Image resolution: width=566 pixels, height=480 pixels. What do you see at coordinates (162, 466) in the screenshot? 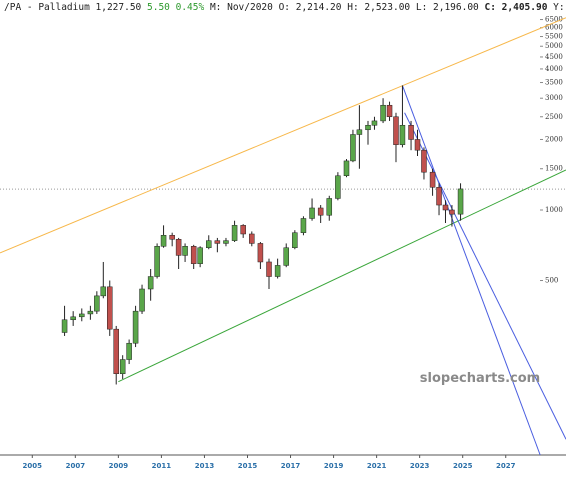
I see `x-tick-label: 2011` at bounding box center [162, 466].